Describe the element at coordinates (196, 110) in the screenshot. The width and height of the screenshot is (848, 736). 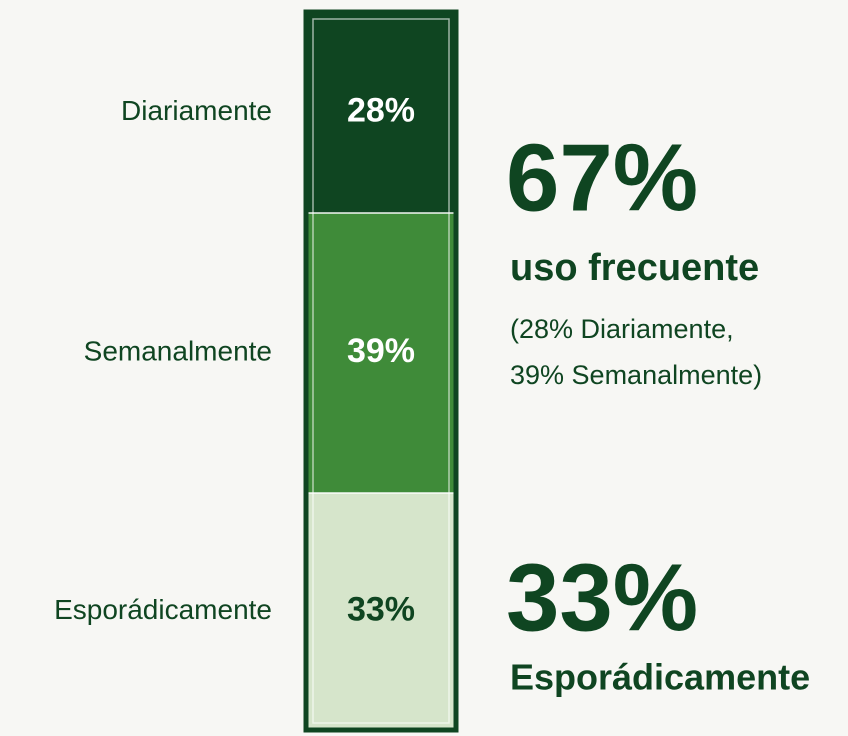
I see `category-label: Diariamente` at that location.